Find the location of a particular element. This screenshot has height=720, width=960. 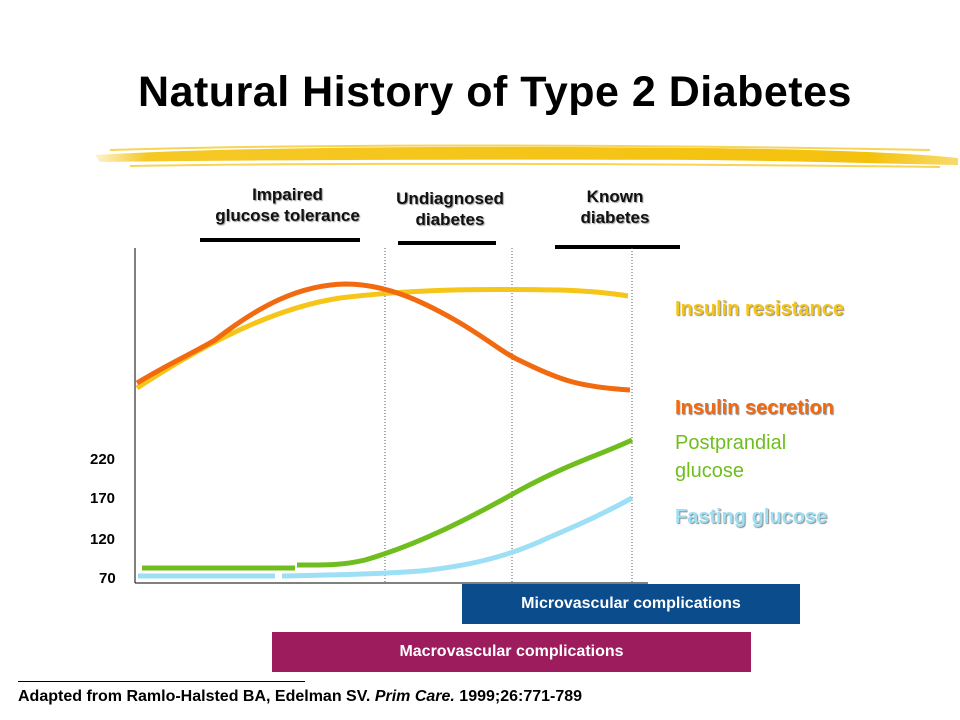

stage-bar-undiagnosed is located at coordinates (447, 243).